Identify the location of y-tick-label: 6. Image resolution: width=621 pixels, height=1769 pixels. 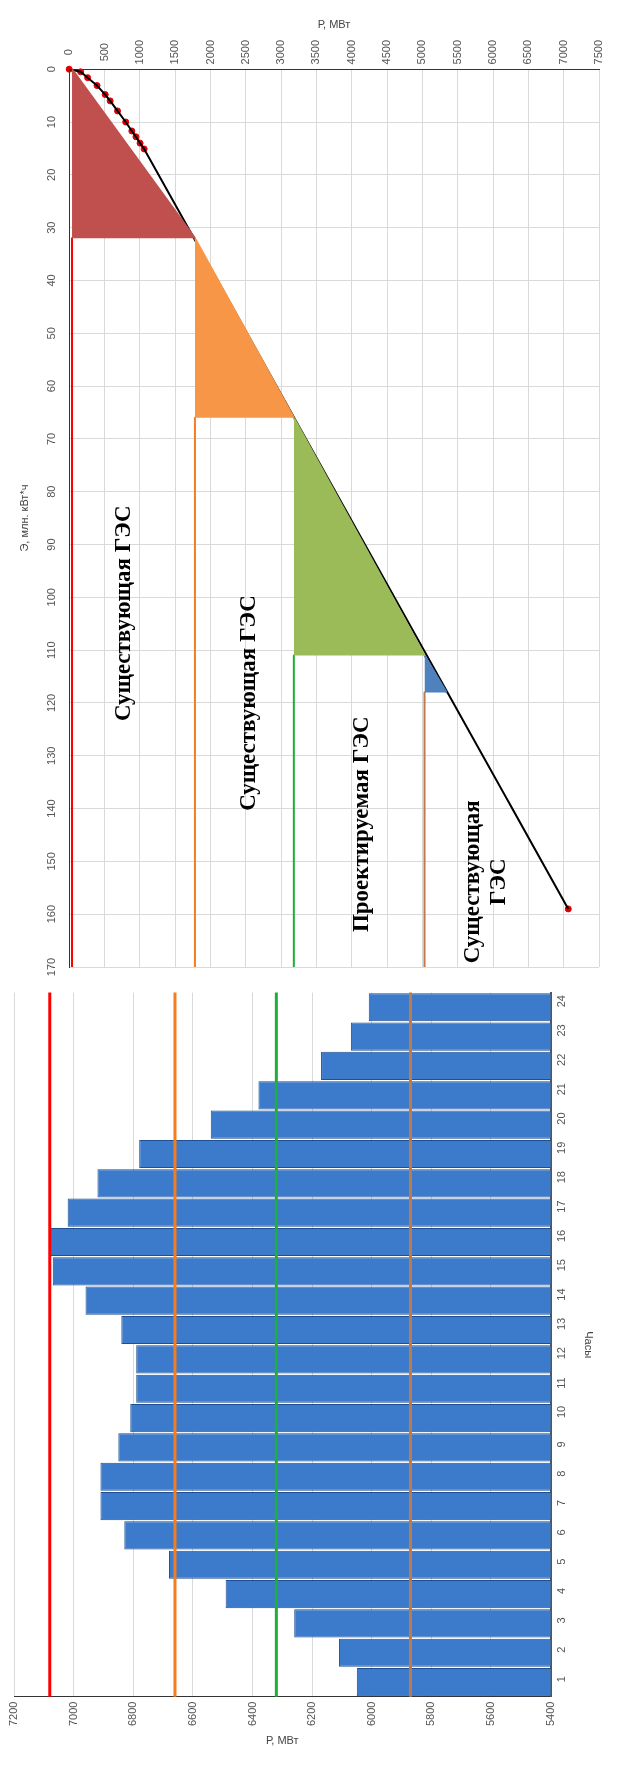
(560, 1532).